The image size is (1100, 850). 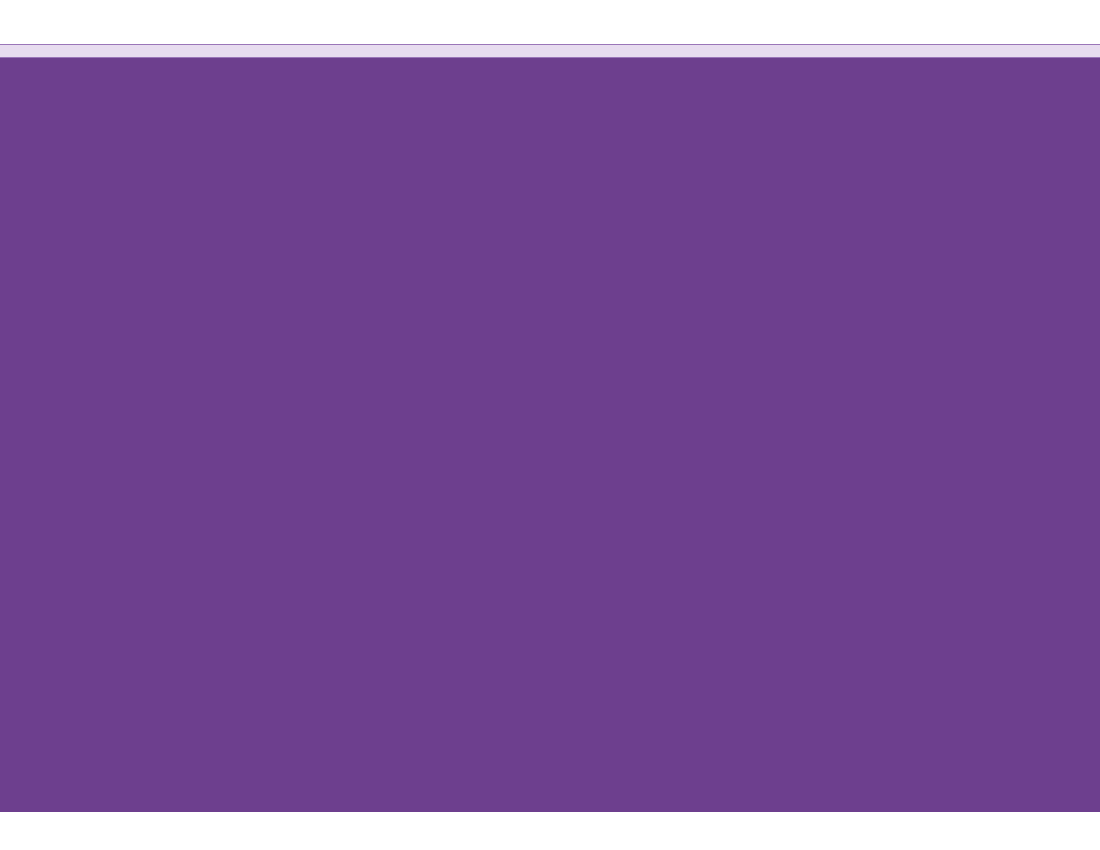 I want to click on attribution-strip, so click(x=550, y=51).